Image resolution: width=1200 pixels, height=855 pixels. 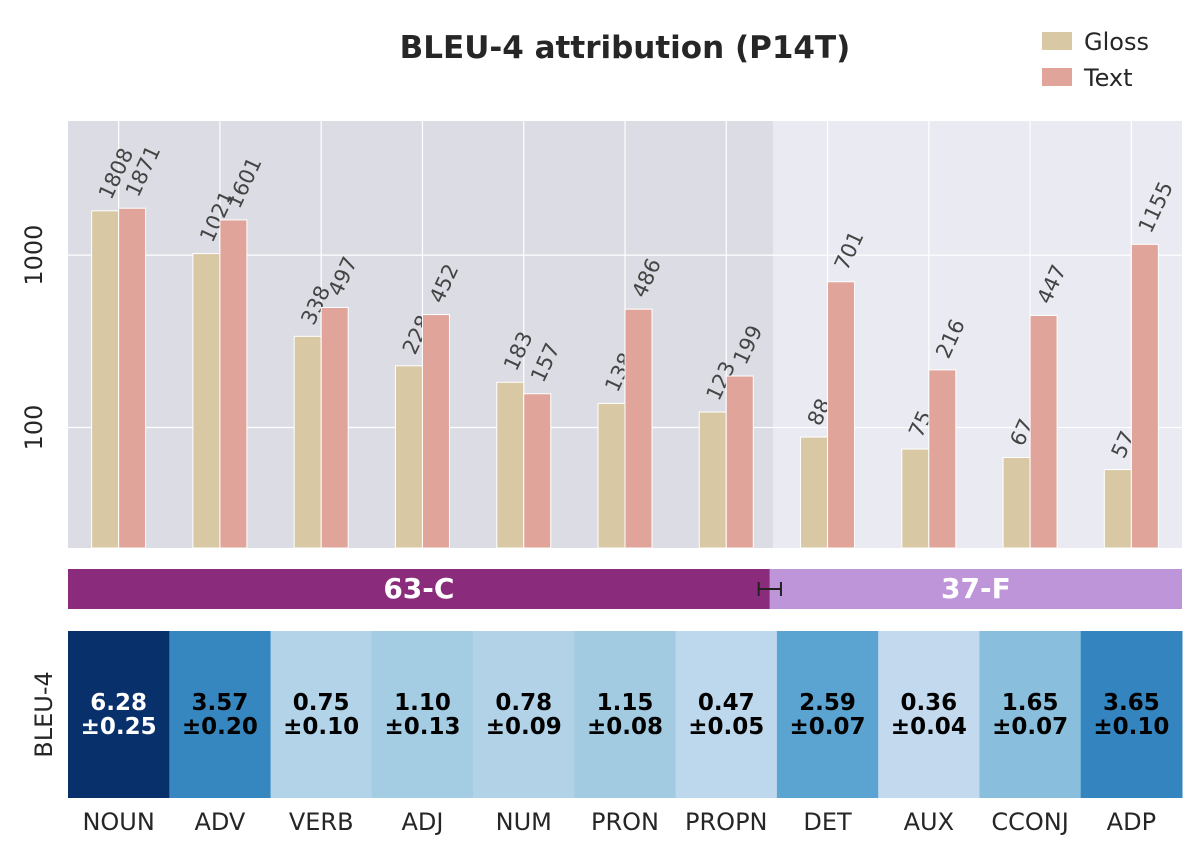 I want to click on bar-text-num, so click(x=537, y=471).